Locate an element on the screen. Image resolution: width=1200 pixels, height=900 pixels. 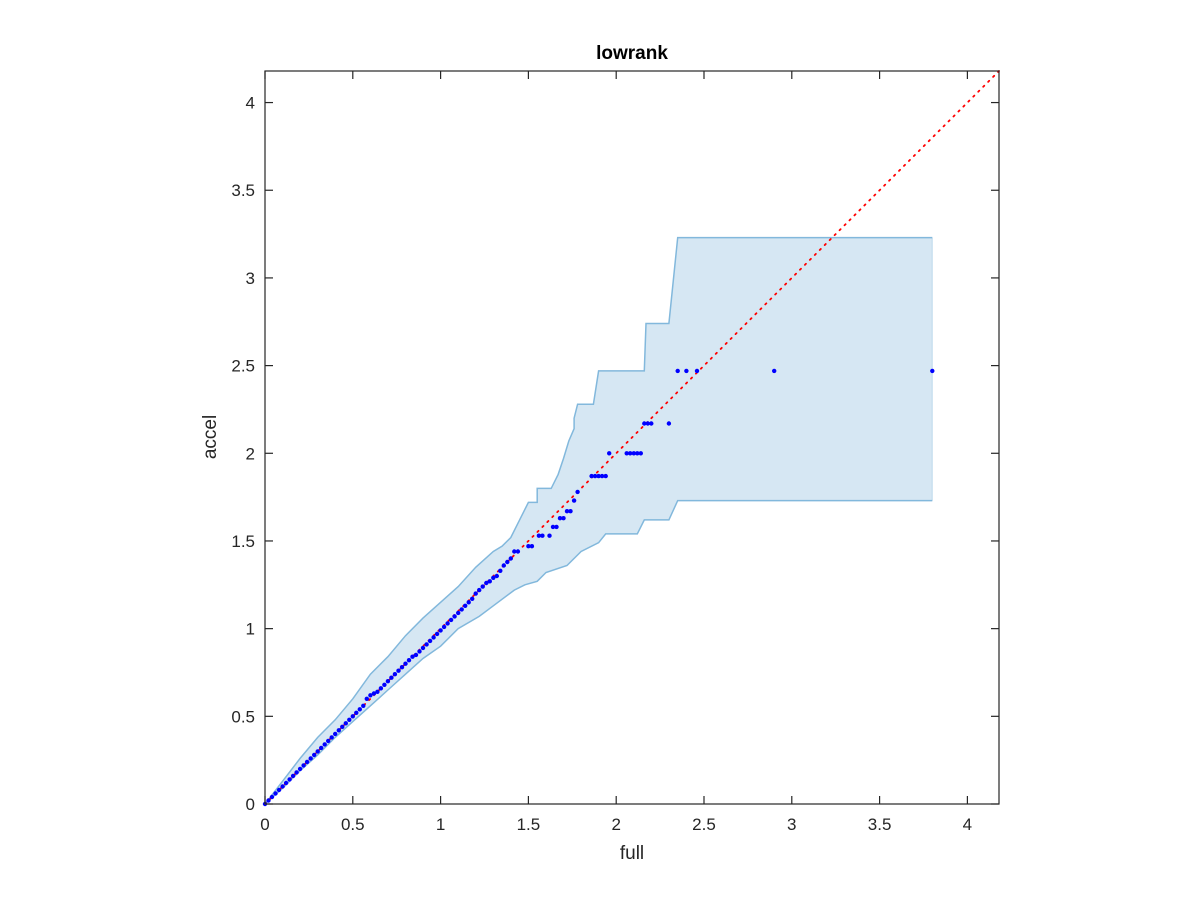
y-tick-label: 2 is located at coordinates (250, 453).